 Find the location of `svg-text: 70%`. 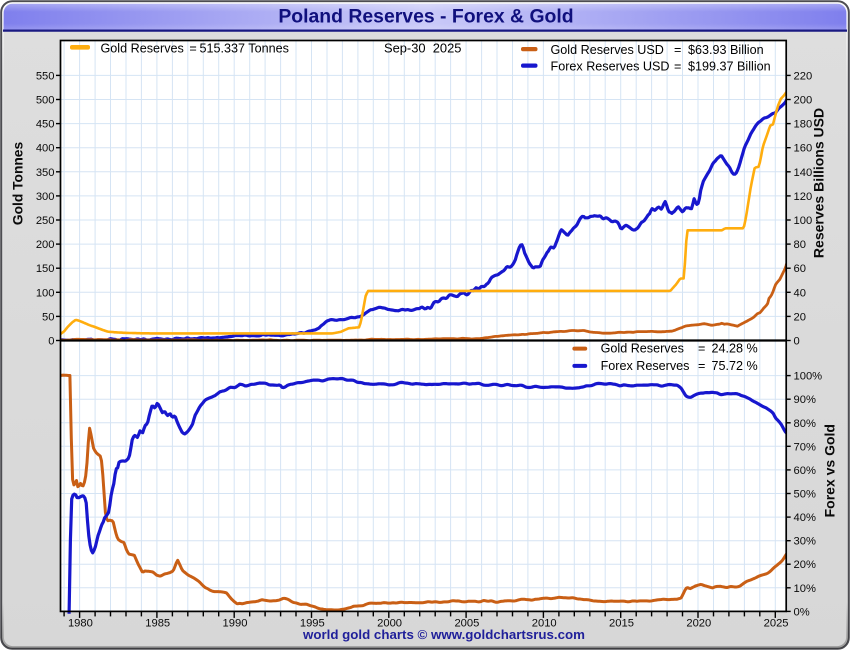

svg-text: 70% is located at coordinates (805, 447).